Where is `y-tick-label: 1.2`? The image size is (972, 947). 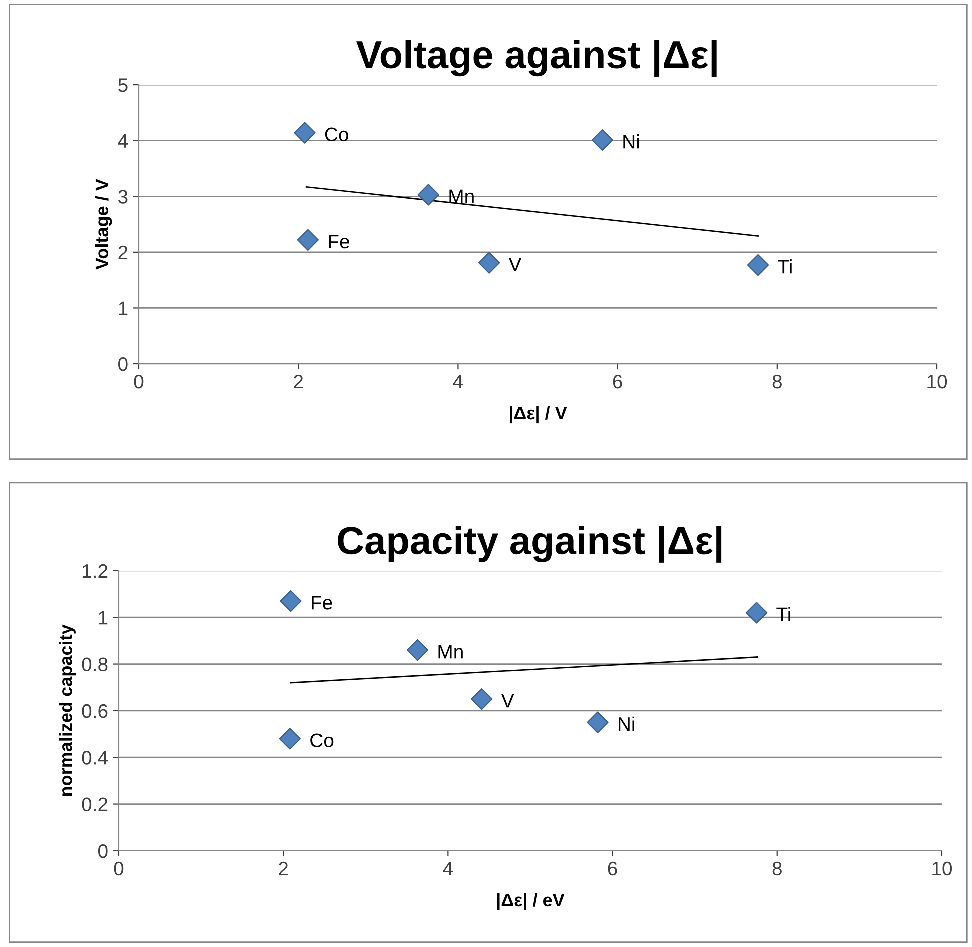 y-tick-label: 1.2 is located at coordinates (95, 571).